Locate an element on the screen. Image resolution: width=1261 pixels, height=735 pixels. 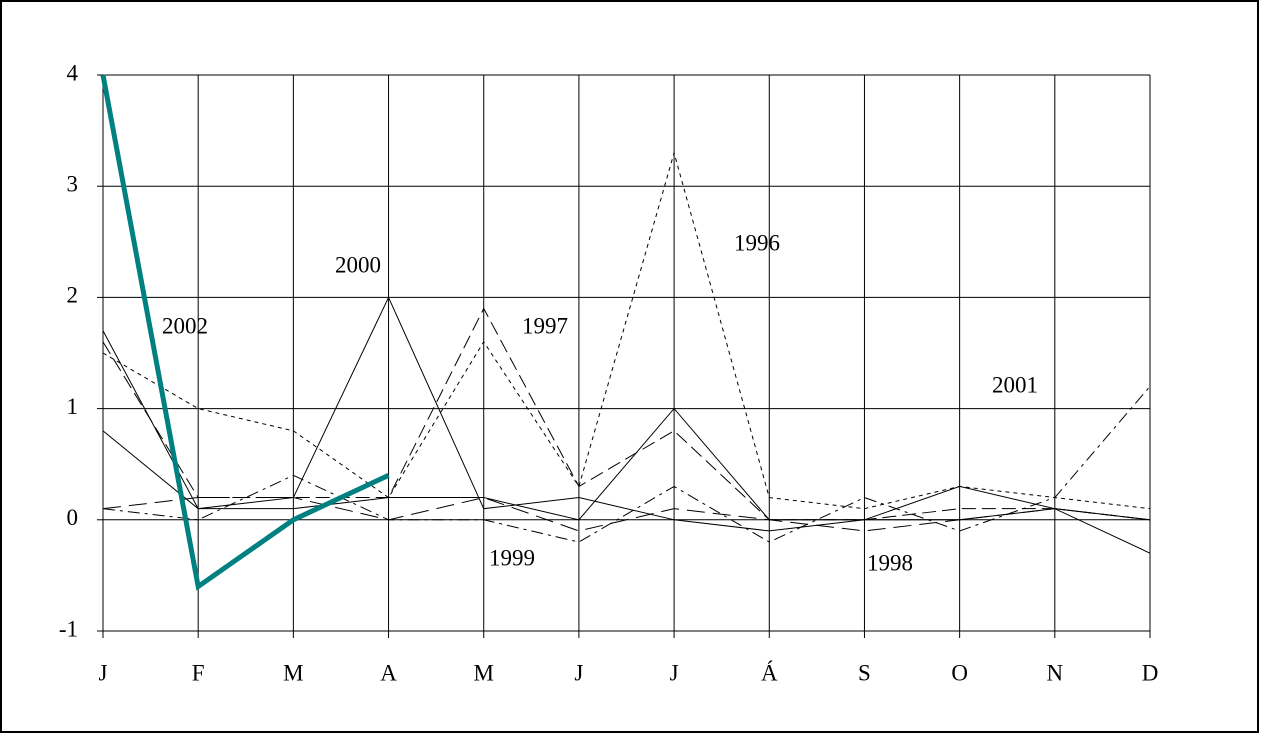
x-tick-label: A is located at coordinates (388, 672).